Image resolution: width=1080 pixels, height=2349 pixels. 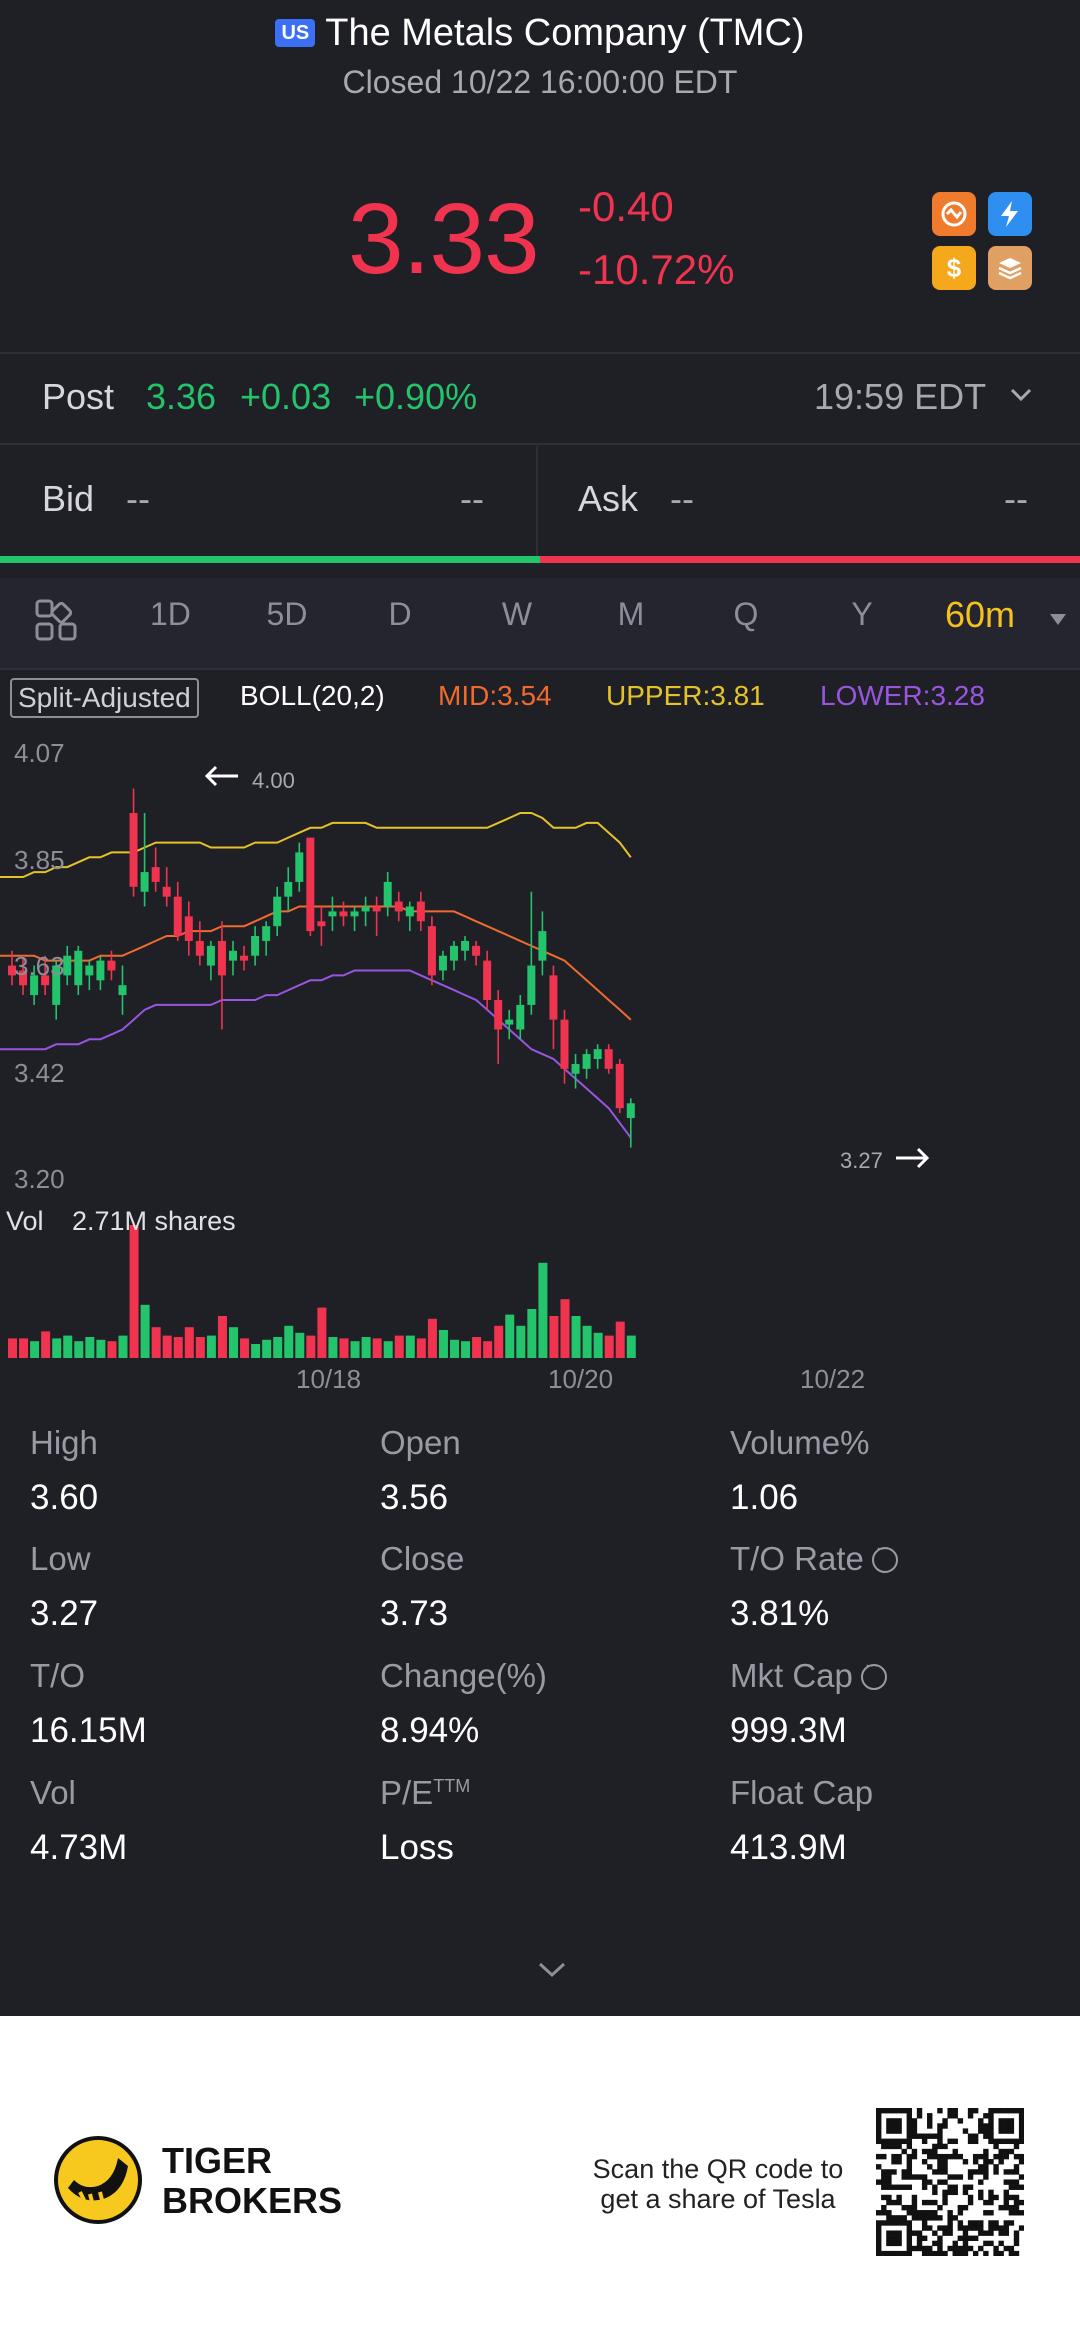 I want to click on stat-label: T/O Rate, so click(x=814, y=1559).